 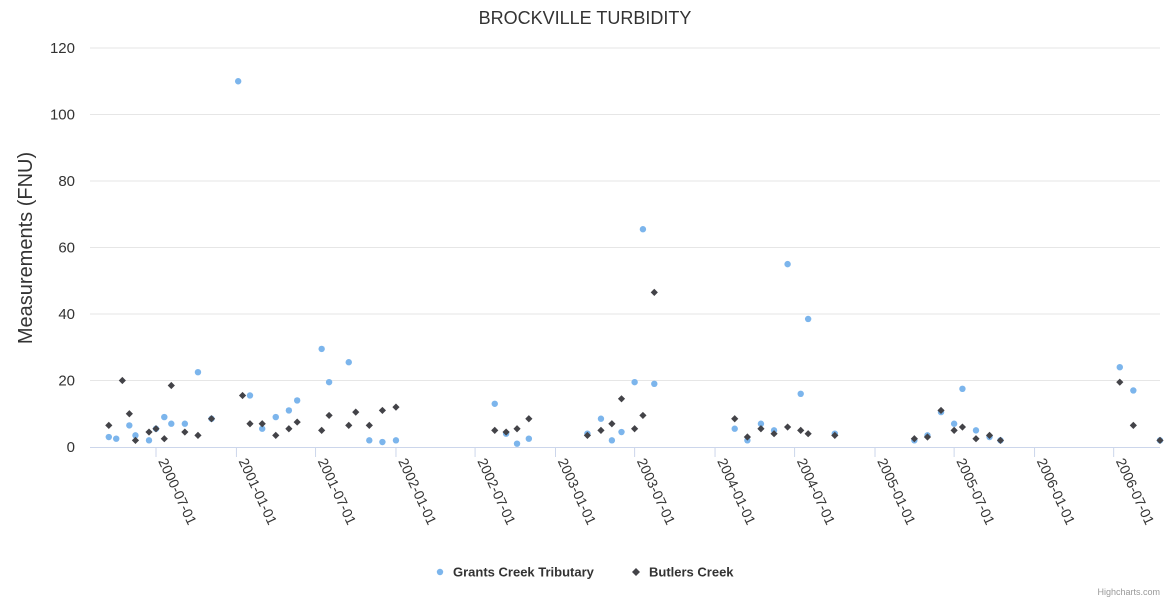 I want to click on legend-item-grants-creek: Grants Creek Tributary, so click(x=515, y=572).